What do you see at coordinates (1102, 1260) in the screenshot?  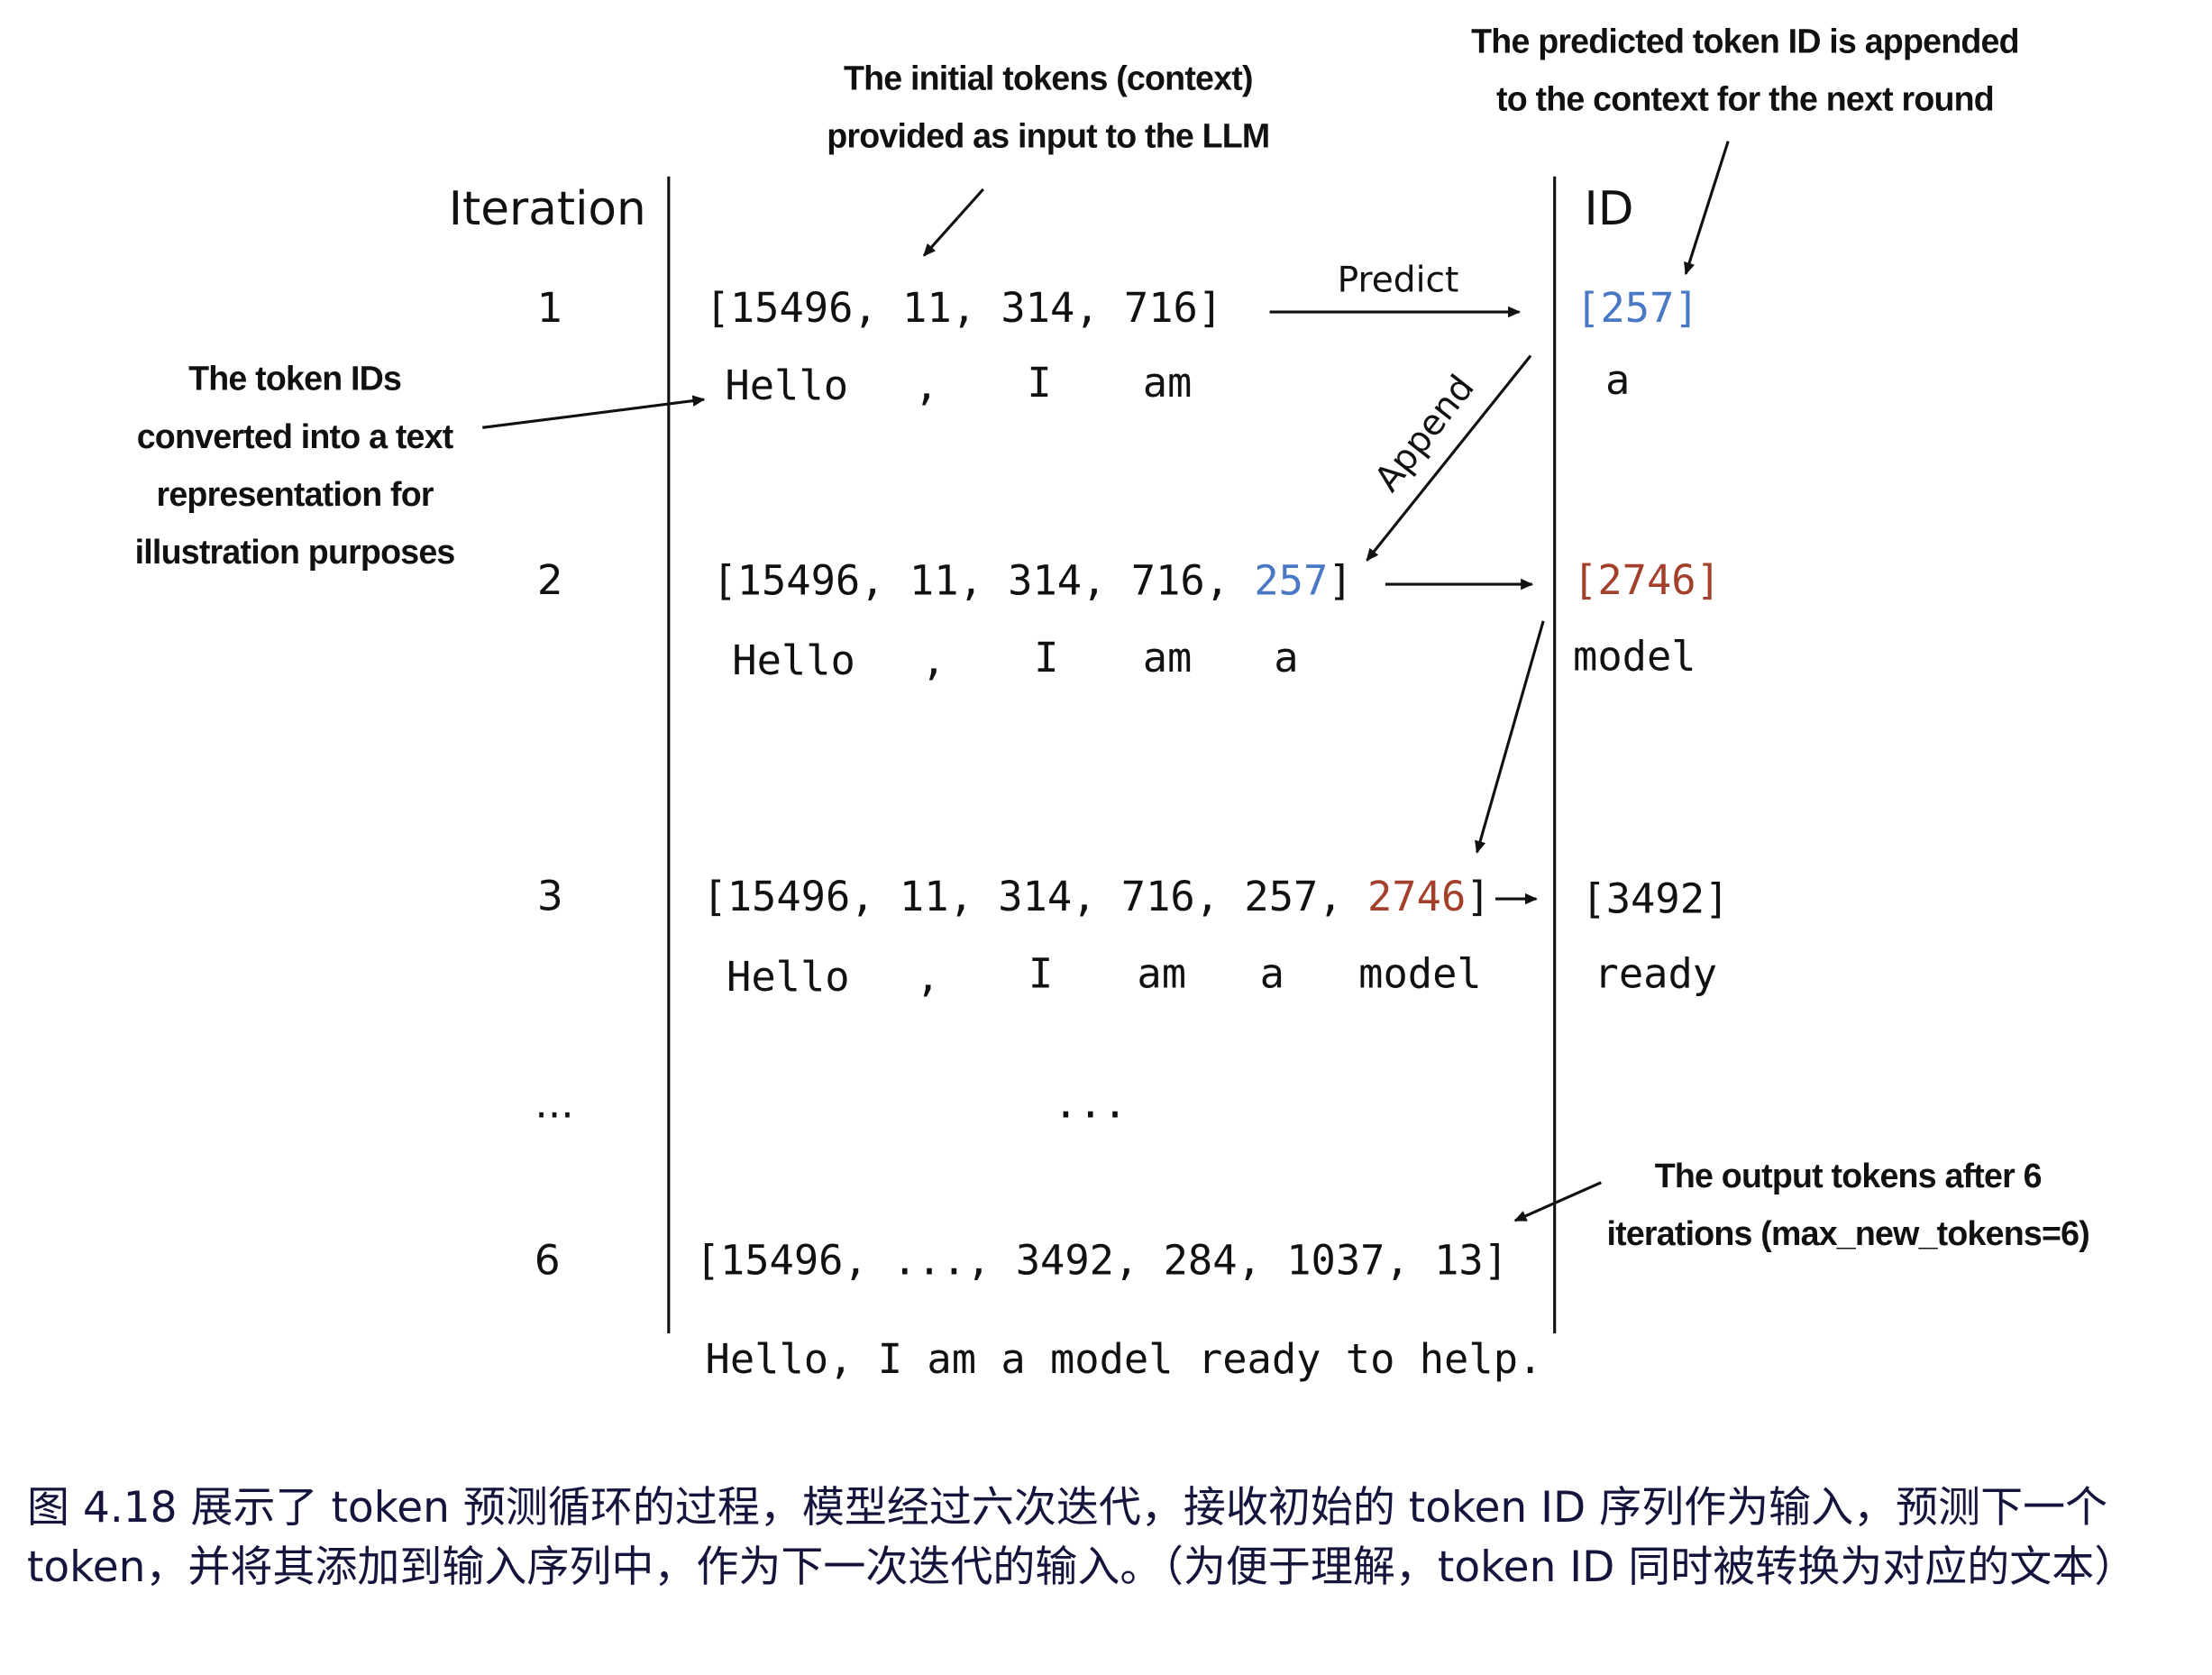 I see `token-id-sequence: [15496, ..., 3492, 284, 1037, 13]` at bounding box center [1102, 1260].